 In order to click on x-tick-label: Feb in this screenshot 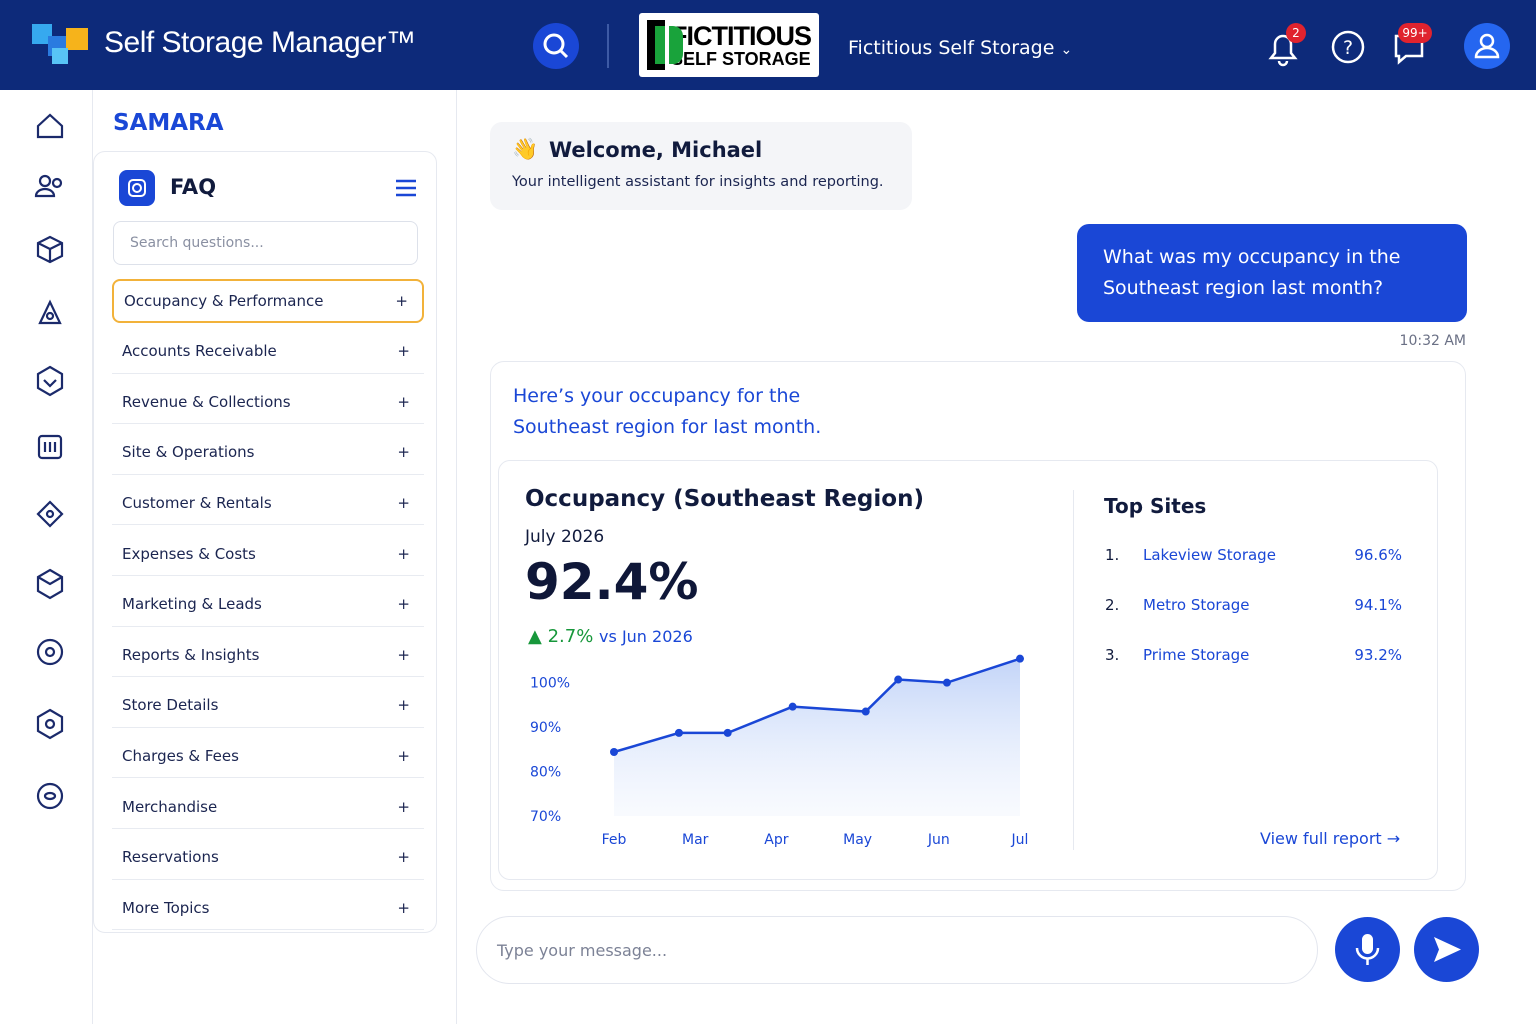, I will do `click(614, 840)`.